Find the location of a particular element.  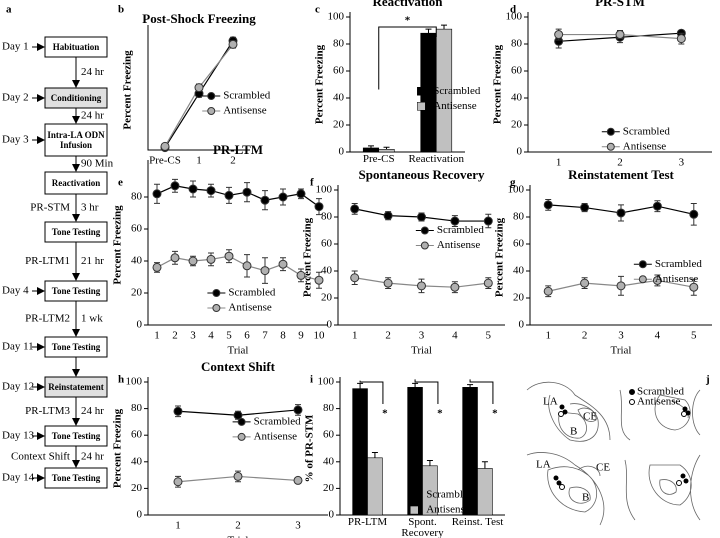

protocol-box-label-box: Tone Testing is located at coordinates (76, 478).